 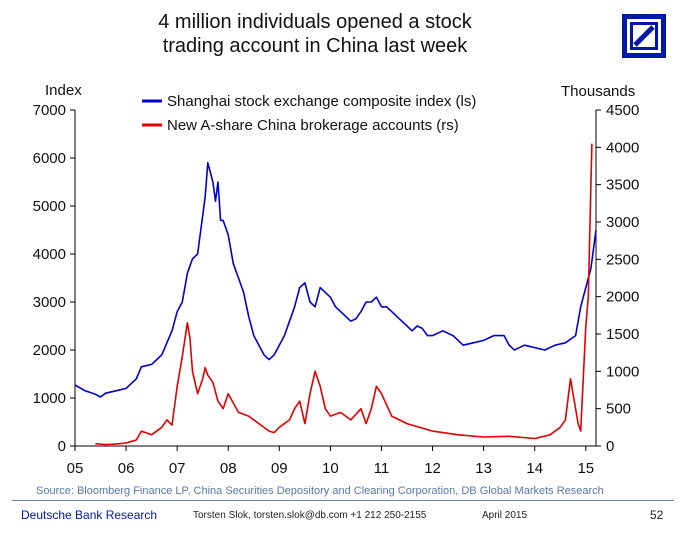 What do you see at coordinates (610, 446) in the screenshot?
I see `right-tick-label: 0` at bounding box center [610, 446].